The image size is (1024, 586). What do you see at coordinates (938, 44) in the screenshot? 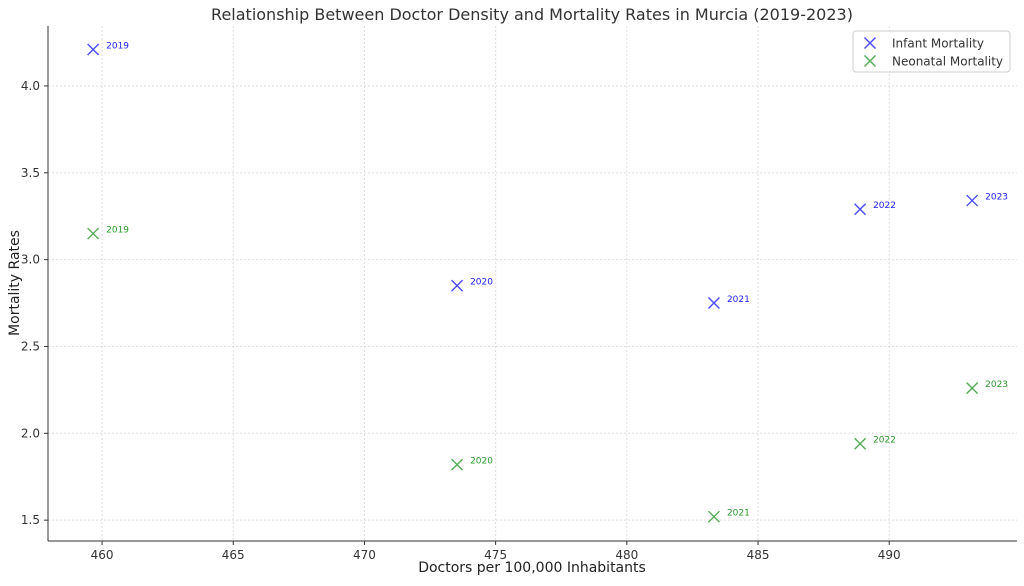
I see `infant-mortality-legend-label: Infant Mortality` at bounding box center [938, 44].